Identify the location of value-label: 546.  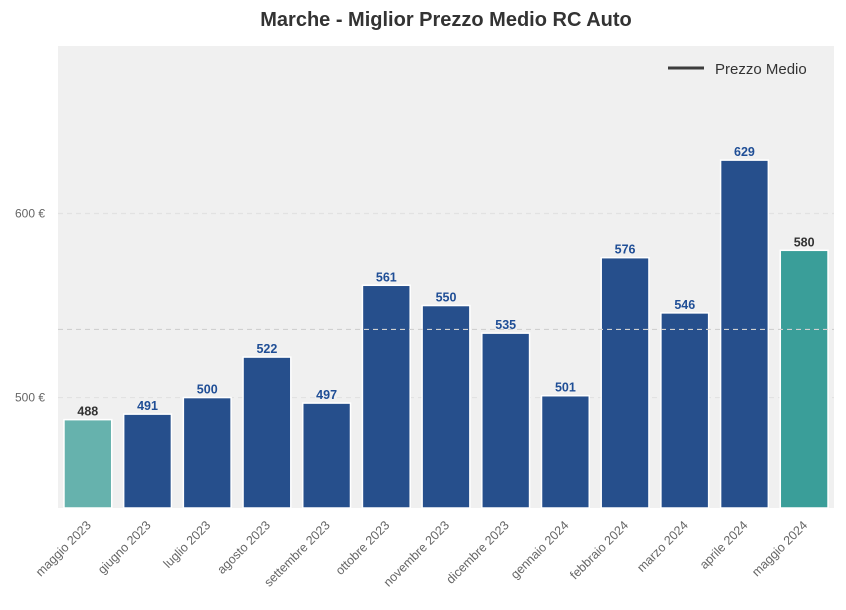
(684, 305).